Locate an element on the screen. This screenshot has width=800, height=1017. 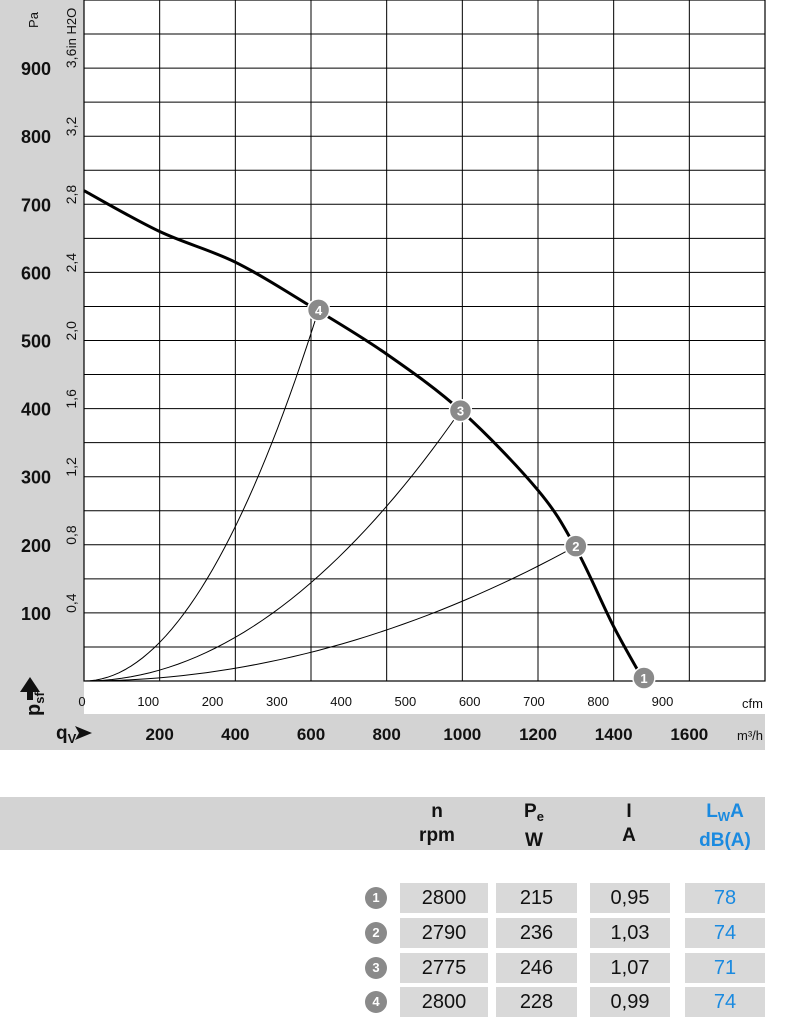
x-tick-cfm: 600 is located at coordinates (470, 701).